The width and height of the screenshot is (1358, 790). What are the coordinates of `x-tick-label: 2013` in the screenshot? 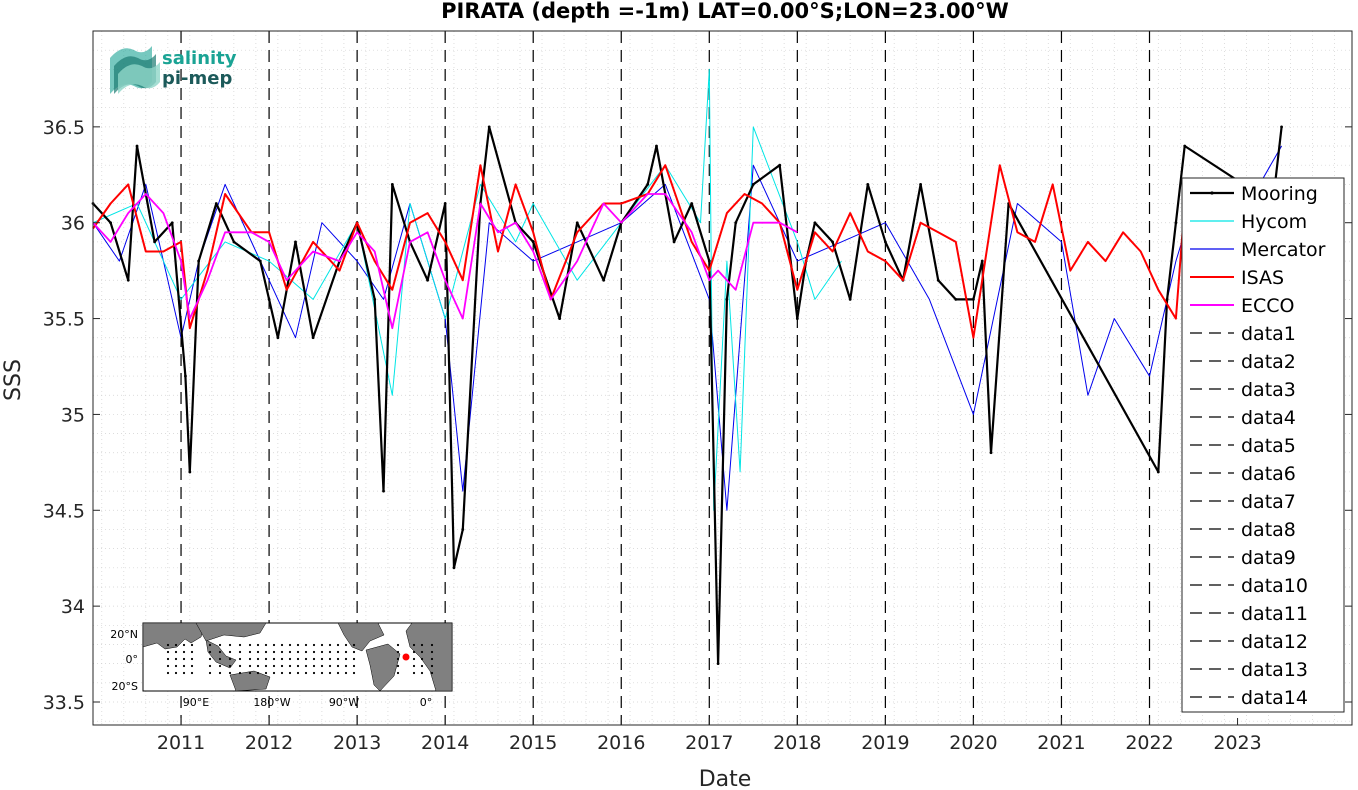 It's located at (357, 743).